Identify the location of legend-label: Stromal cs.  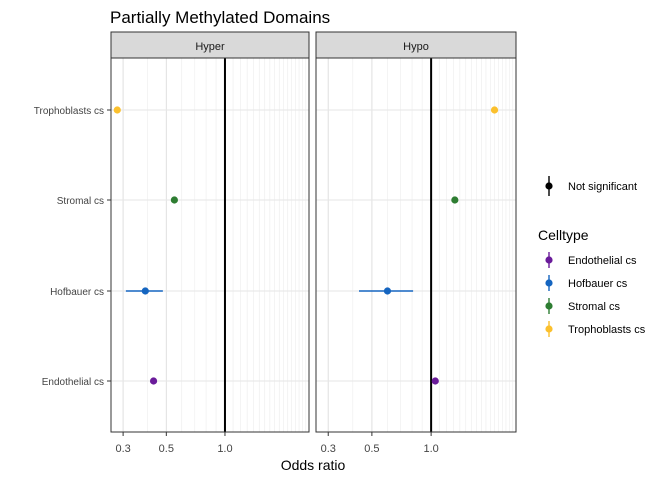
(594, 307).